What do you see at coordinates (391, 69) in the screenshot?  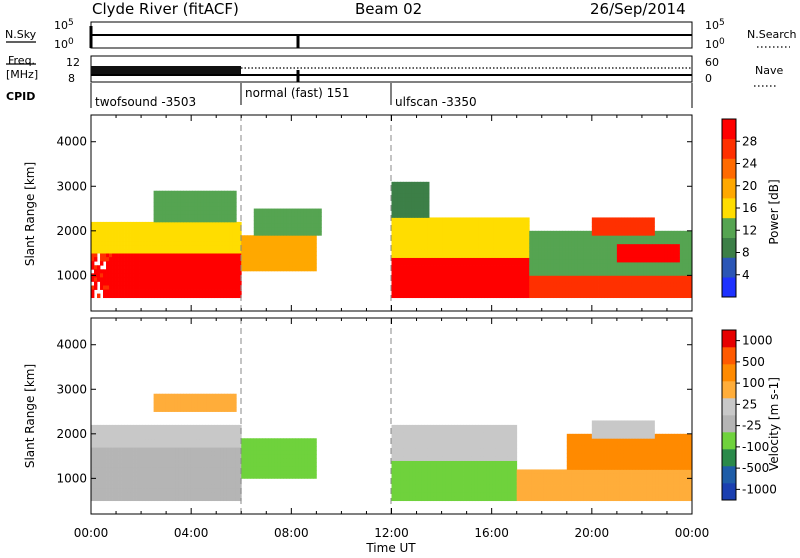 I see `freq-panel` at bounding box center [391, 69].